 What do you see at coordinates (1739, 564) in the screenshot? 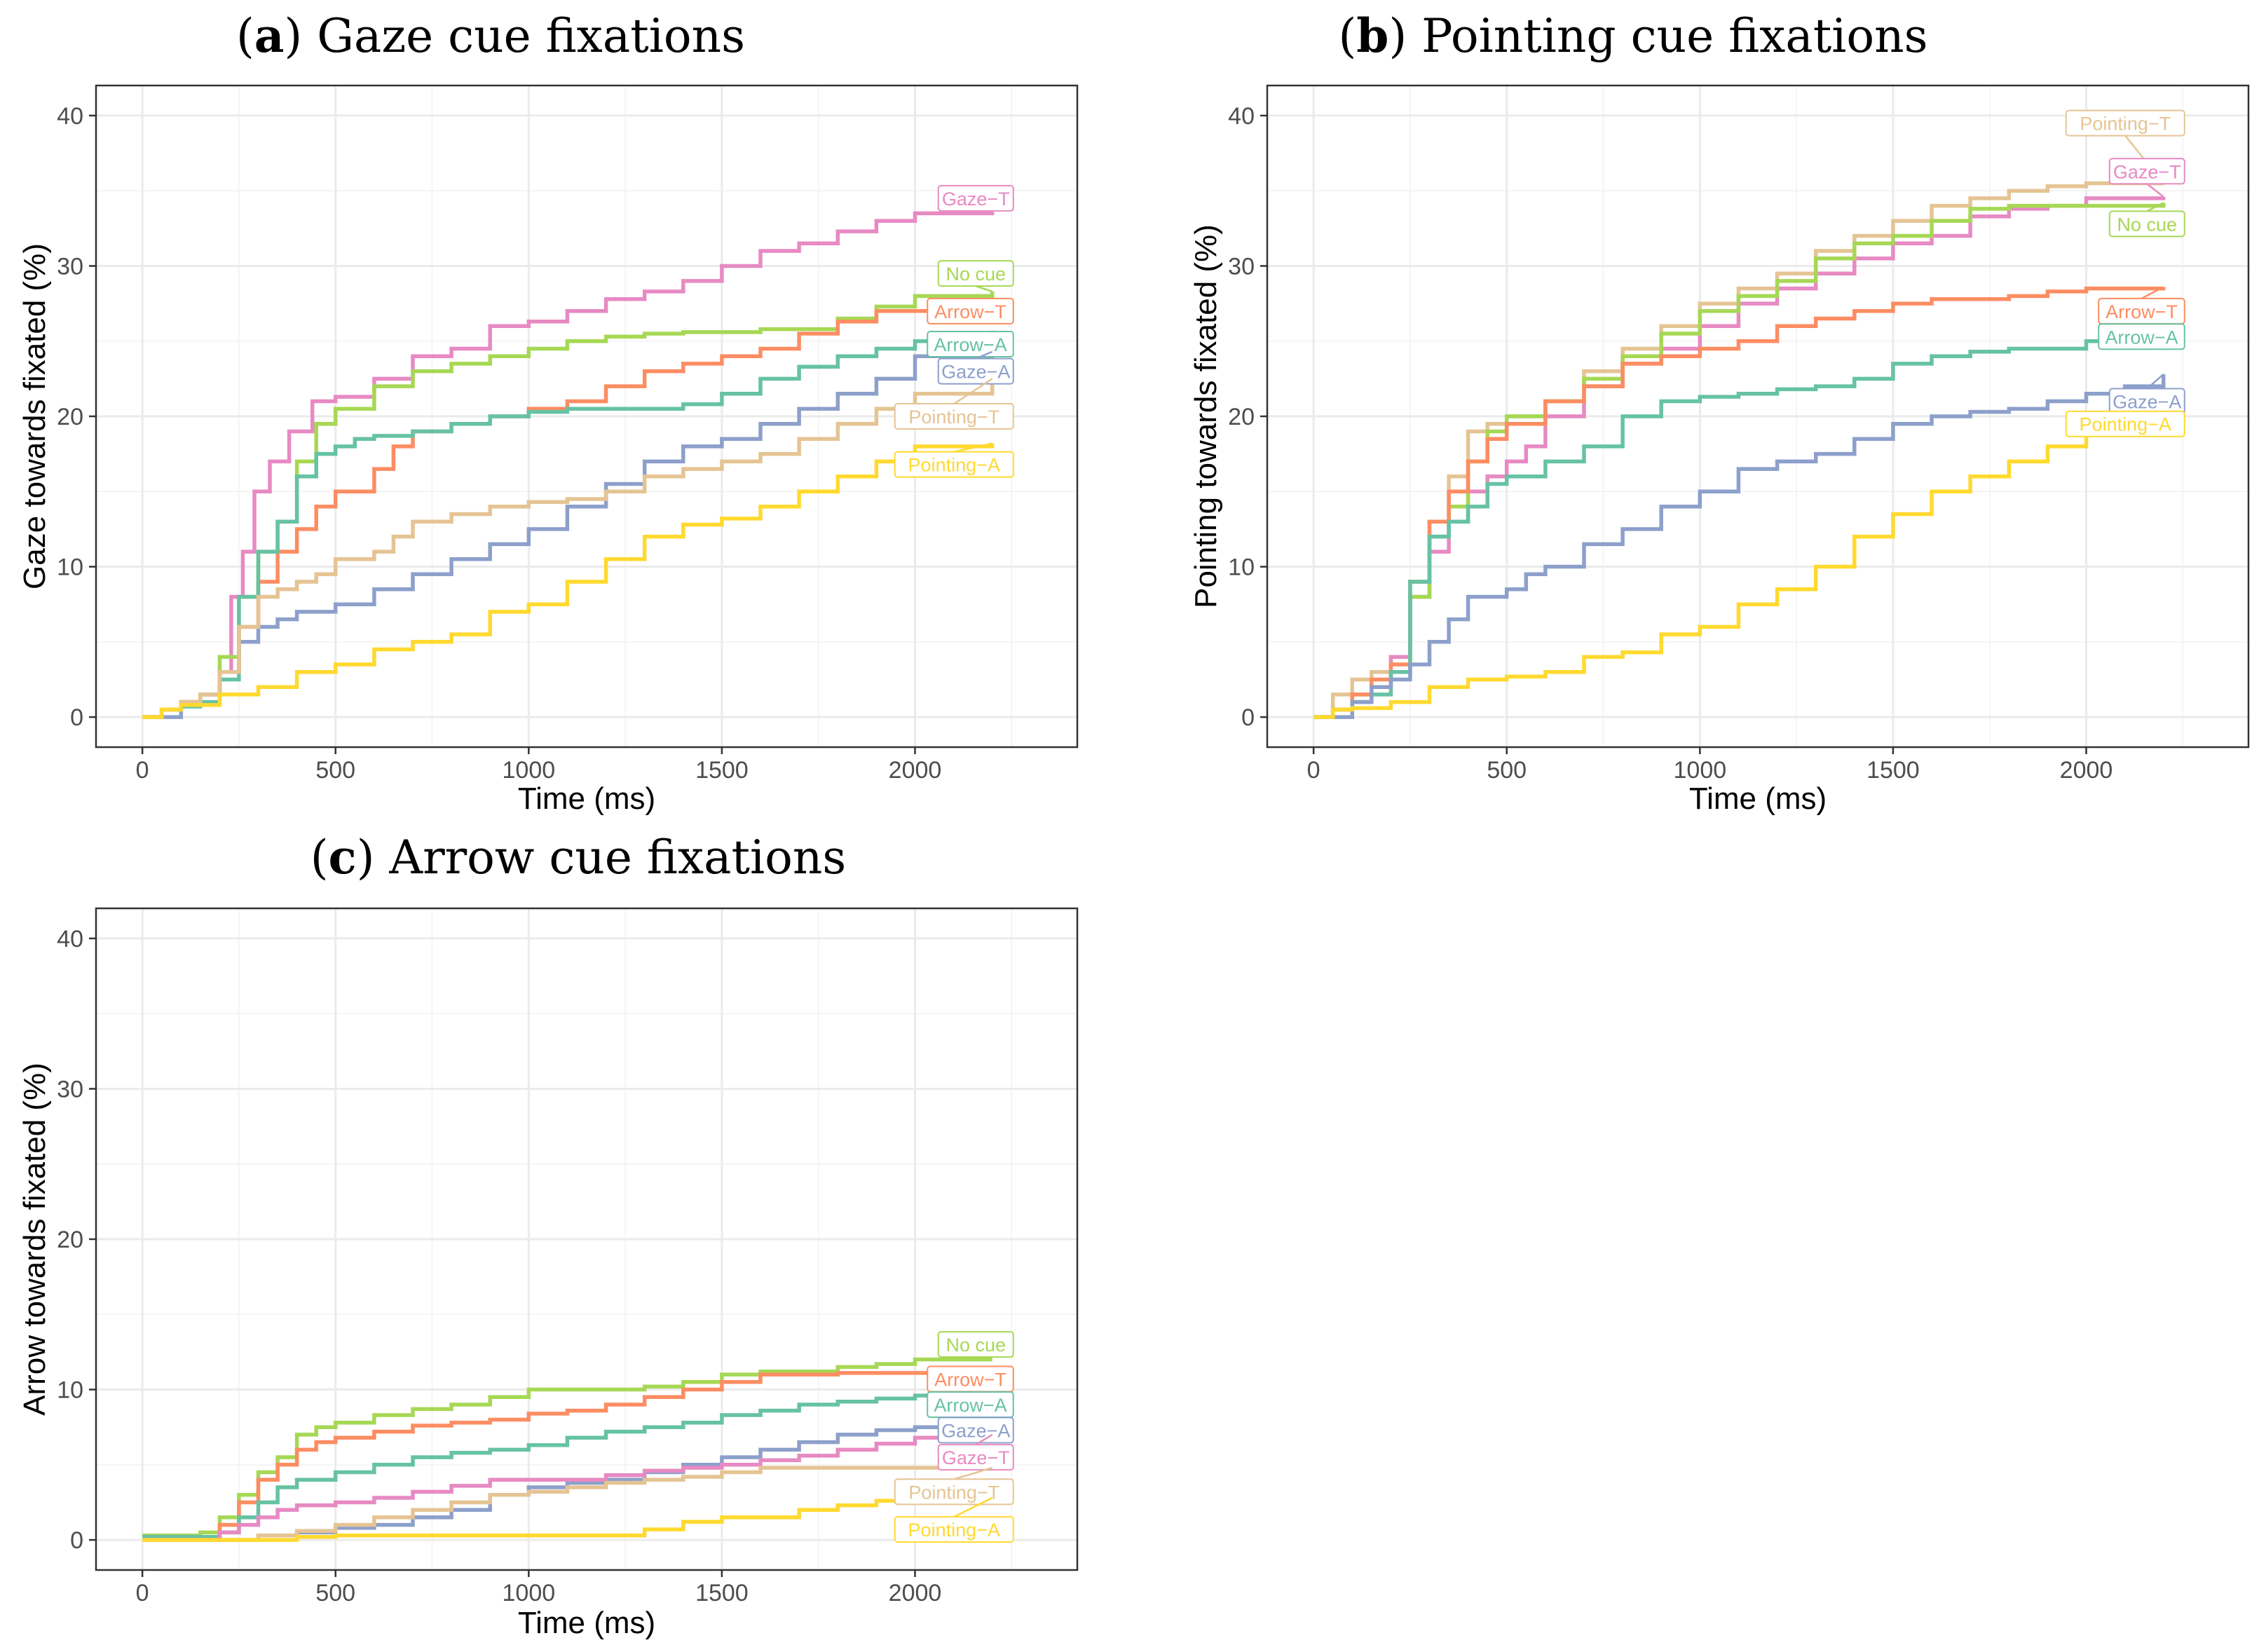
I see `panel-b-line-pointing-a` at bounding box center [1739, 564].